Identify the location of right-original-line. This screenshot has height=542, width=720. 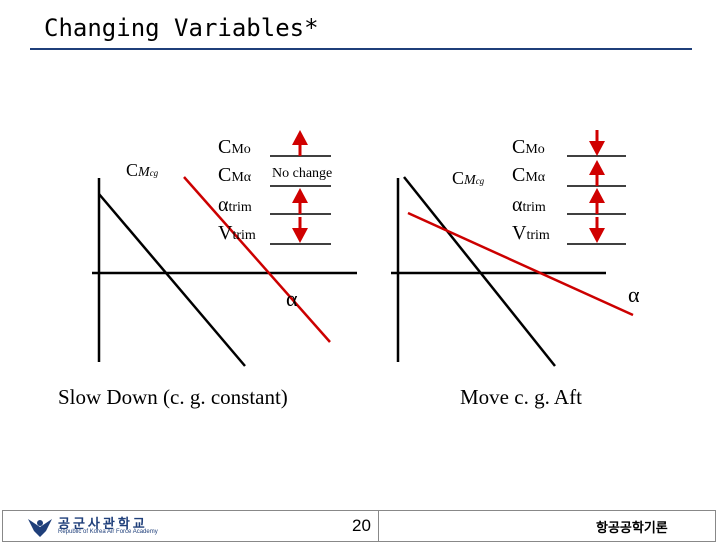
(479, 271).